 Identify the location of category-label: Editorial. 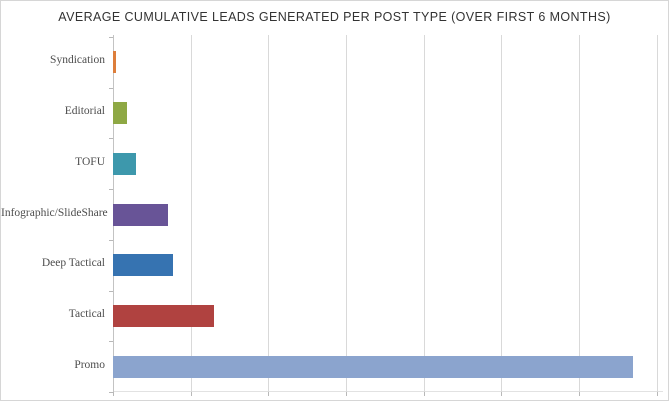
(84, 111).